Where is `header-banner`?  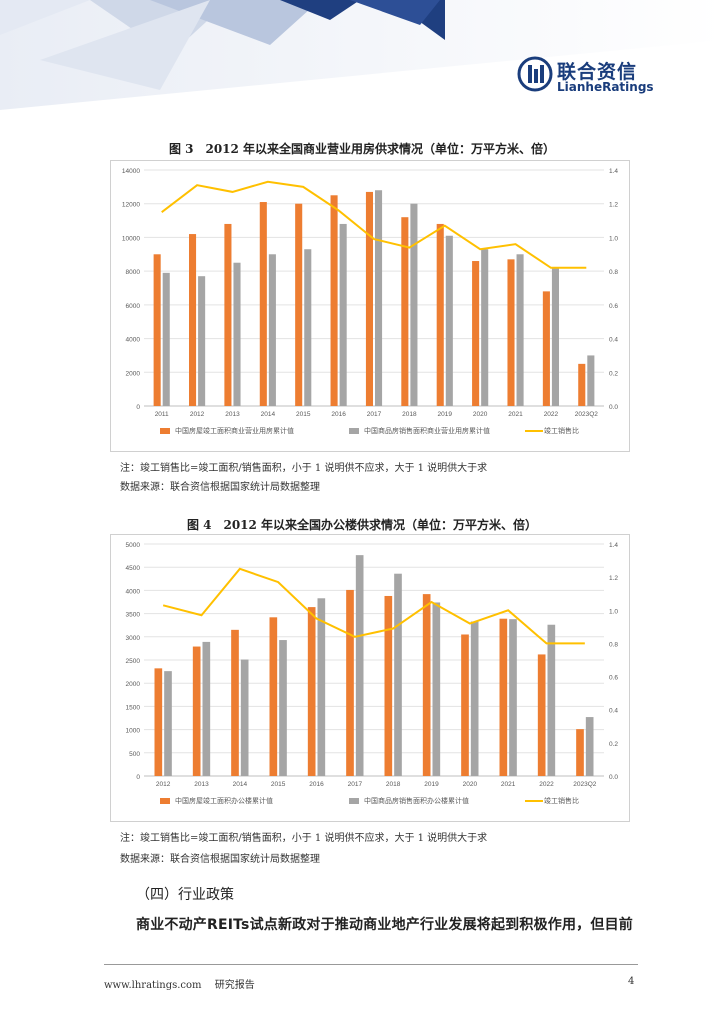 header-banner is located at coordinates (362, 65).